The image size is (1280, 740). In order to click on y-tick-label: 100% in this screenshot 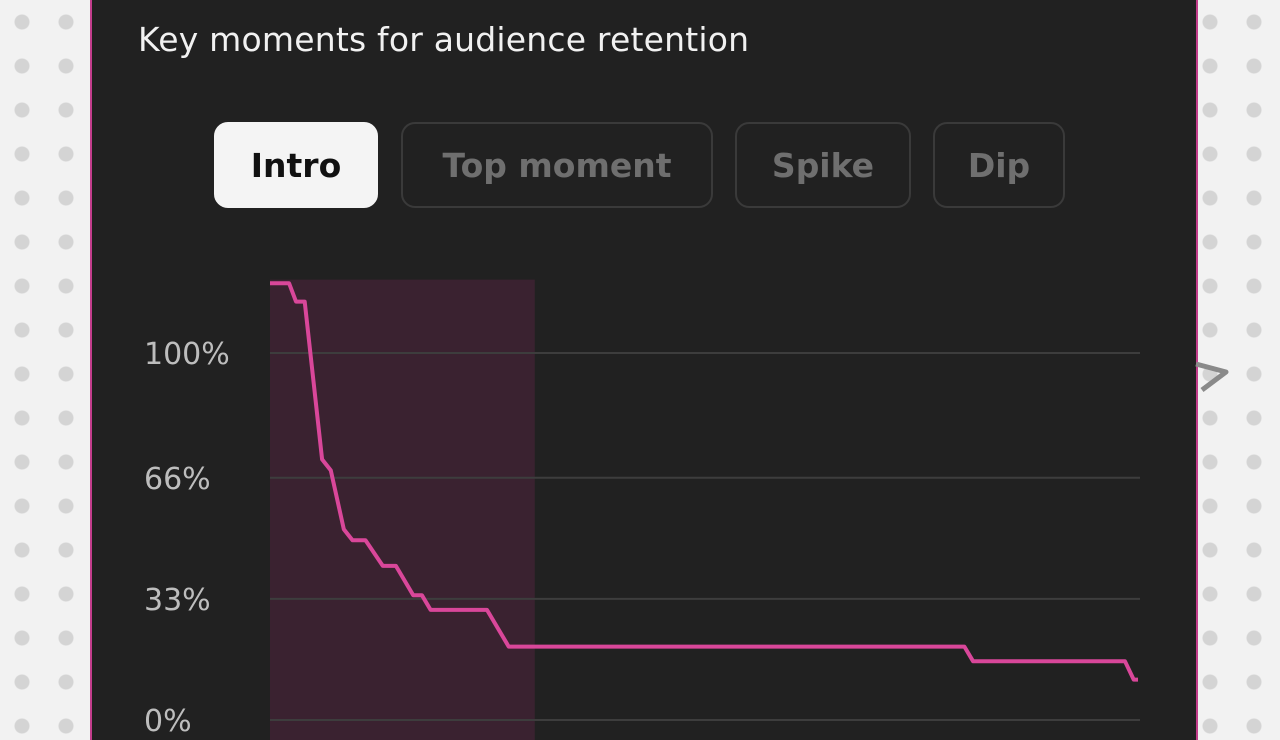, I will do `click(187, 354)`.